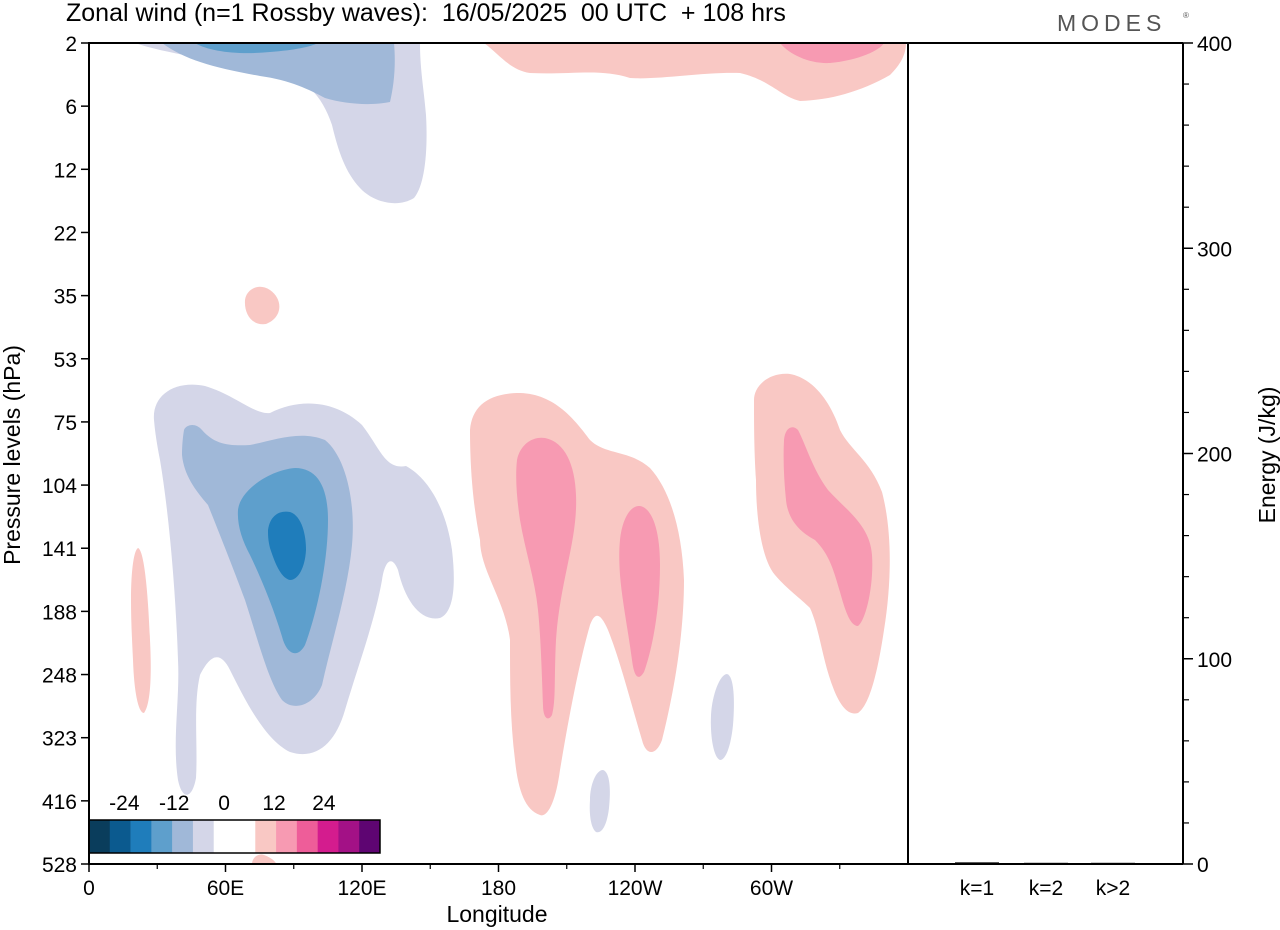 This screenshot has width=1280, height=930. I want to click on contour-trop-neg-l4, so click(287, 545).